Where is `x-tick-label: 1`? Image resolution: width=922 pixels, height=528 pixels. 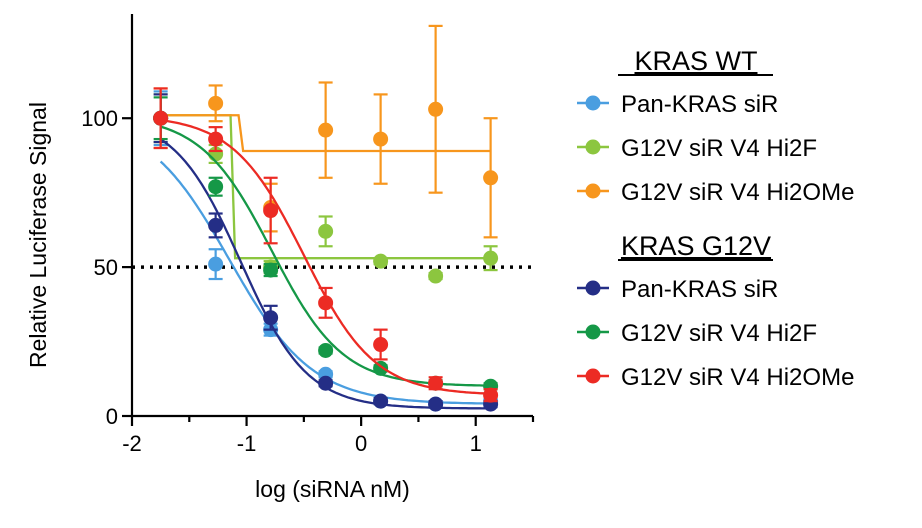 x-tick-label: 1 is located at coordinates (476, 443).